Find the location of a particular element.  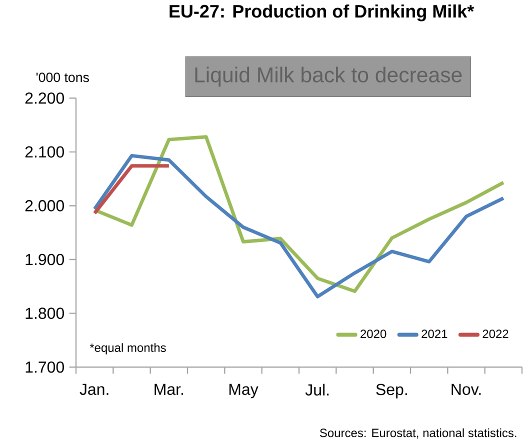

x-tick-label: Jan. is located at coordinates (94, 389).